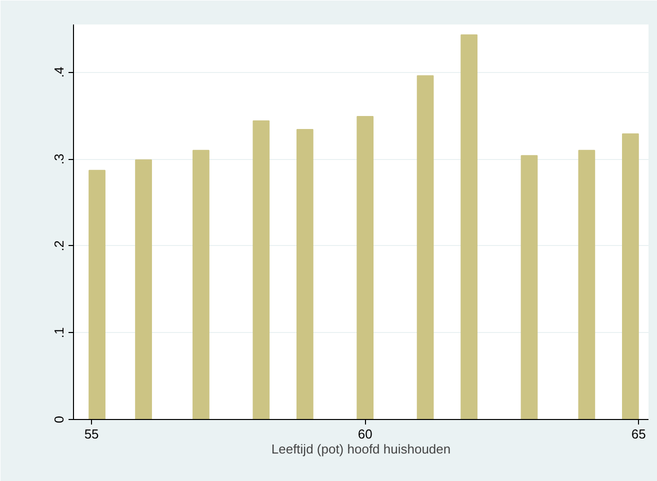  Describe the element at coordinates (59, 159) in the screenshot. I see `y-tick-label: .3` at that location.